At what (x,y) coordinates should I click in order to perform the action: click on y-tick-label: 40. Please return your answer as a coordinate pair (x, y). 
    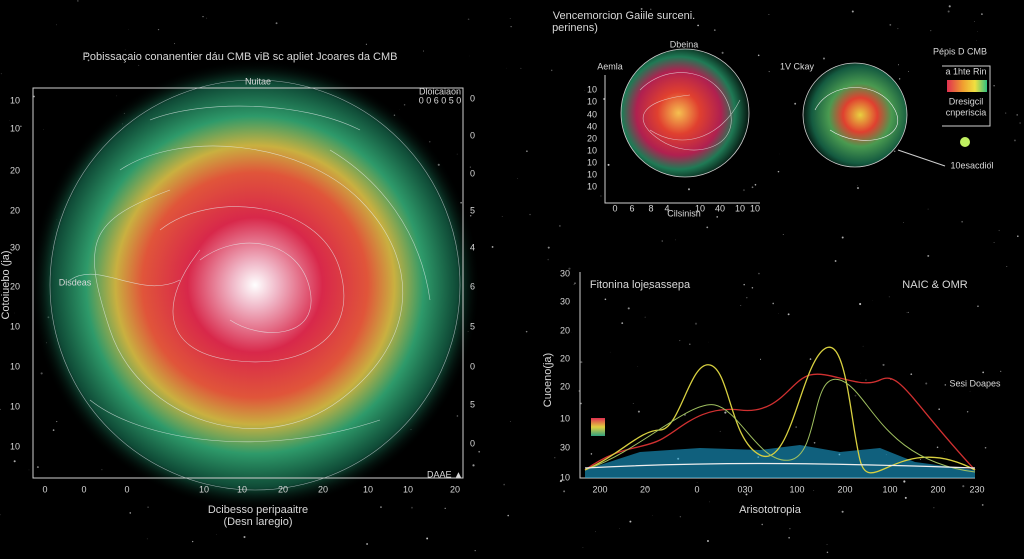
    Looking at the image, I should click on (592, 114).